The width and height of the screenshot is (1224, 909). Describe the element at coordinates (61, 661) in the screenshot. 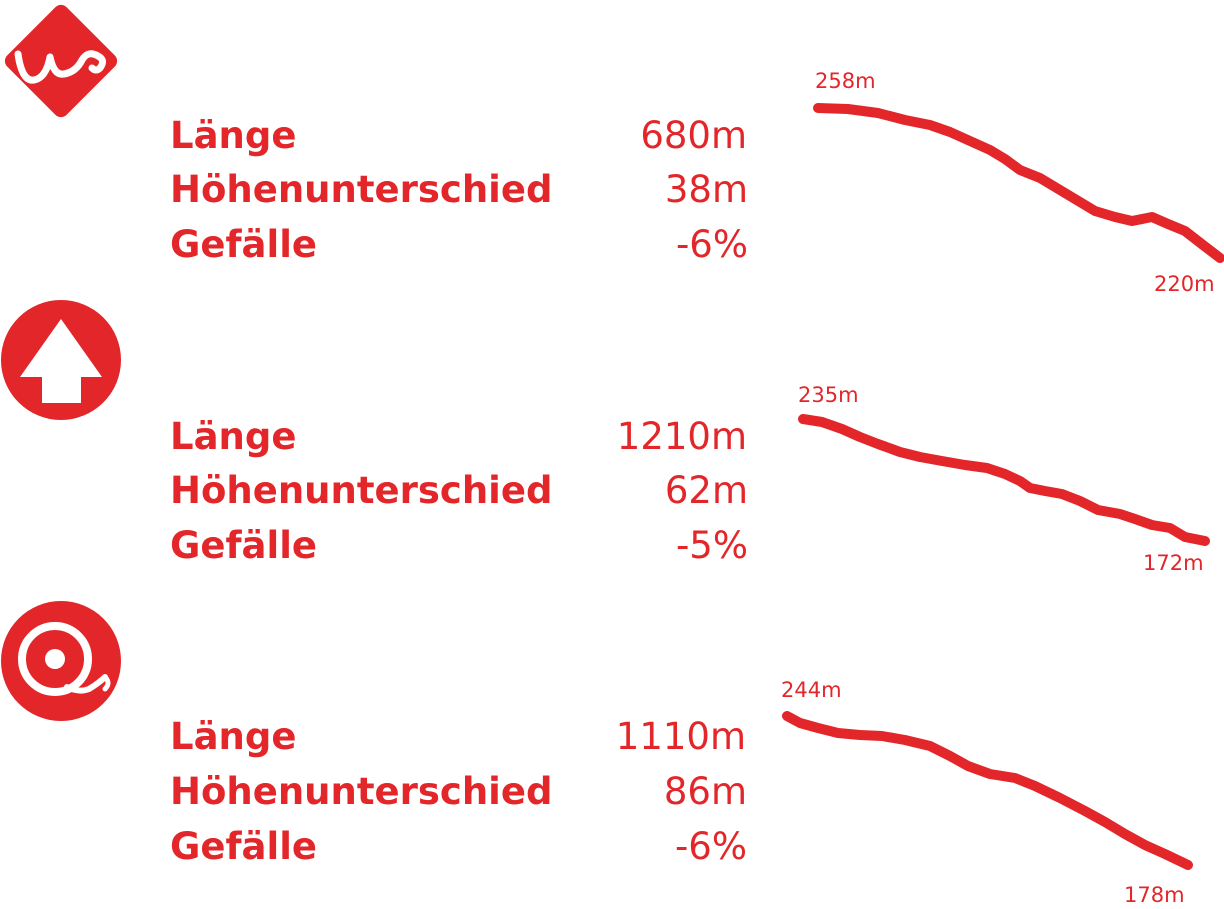

I see `q-circle-icon` at that location.